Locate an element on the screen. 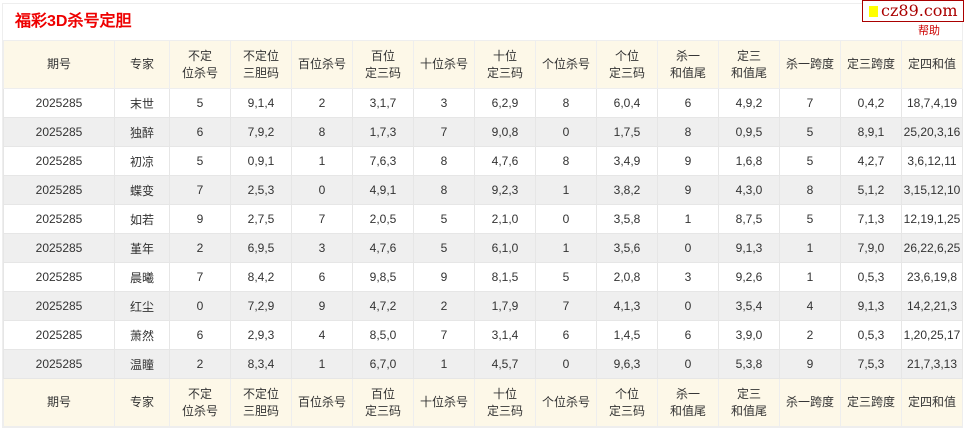 The image size is (967, 428). table-cell: 9,1,4 is located at coordinates (261, 103).